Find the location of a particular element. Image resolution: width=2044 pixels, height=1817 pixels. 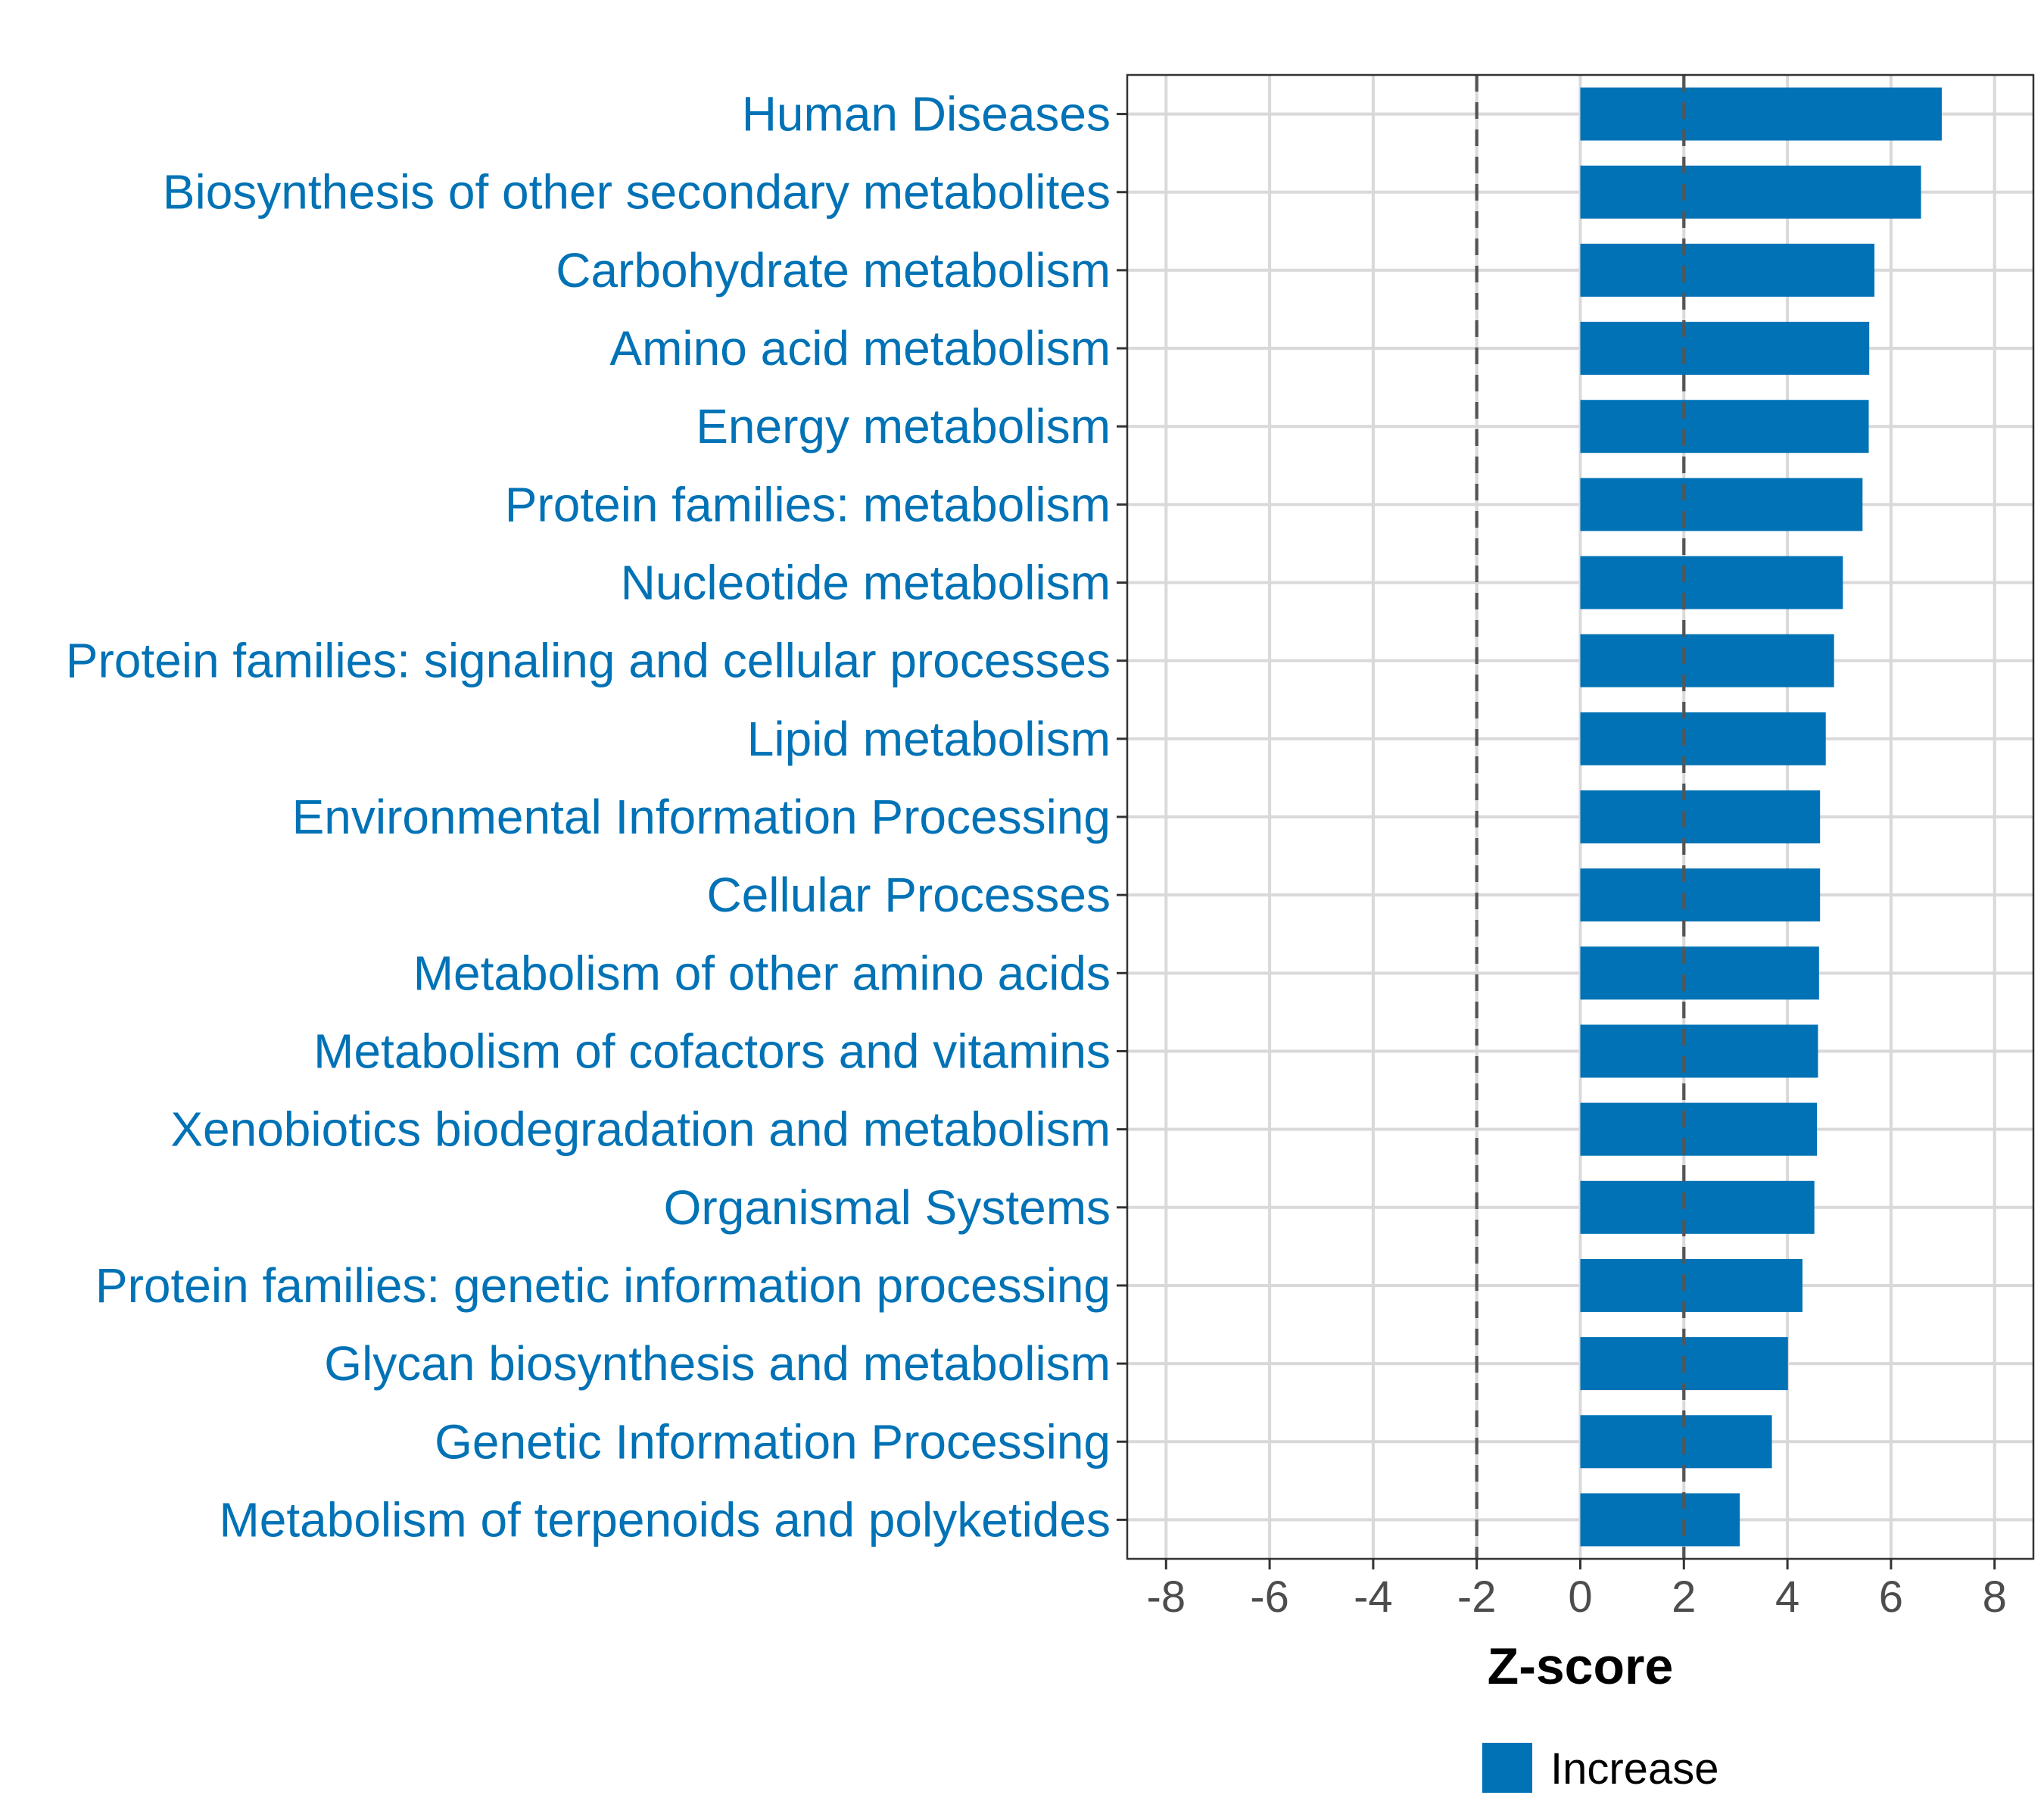

legend-label-increase: Increase is located at coordinates (1634, 1769).